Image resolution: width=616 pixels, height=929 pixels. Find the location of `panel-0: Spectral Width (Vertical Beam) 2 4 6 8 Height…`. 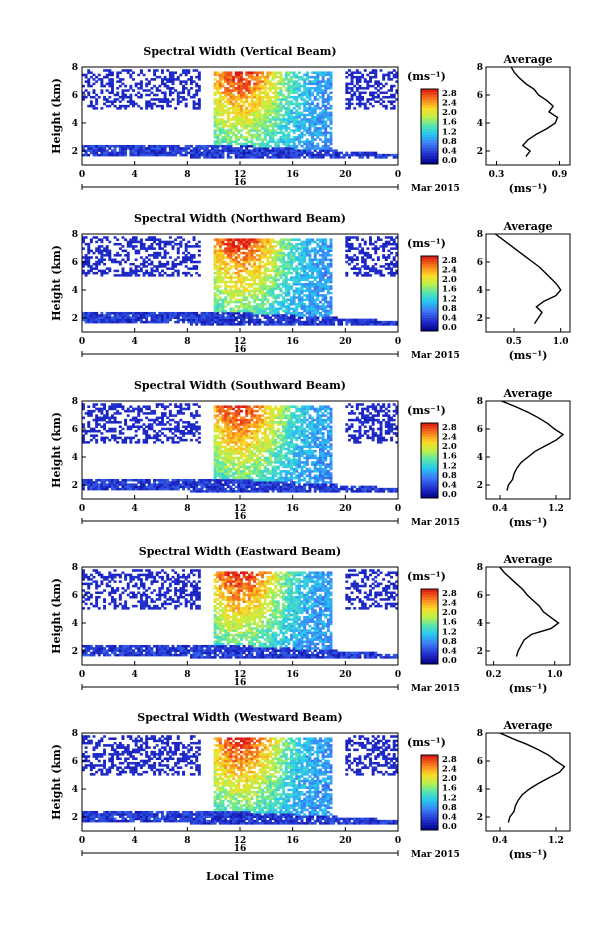

panel-0: Spectral Width (Vertical Beam) 2 4 6 8 Height… is located at coordinates (310, 120).